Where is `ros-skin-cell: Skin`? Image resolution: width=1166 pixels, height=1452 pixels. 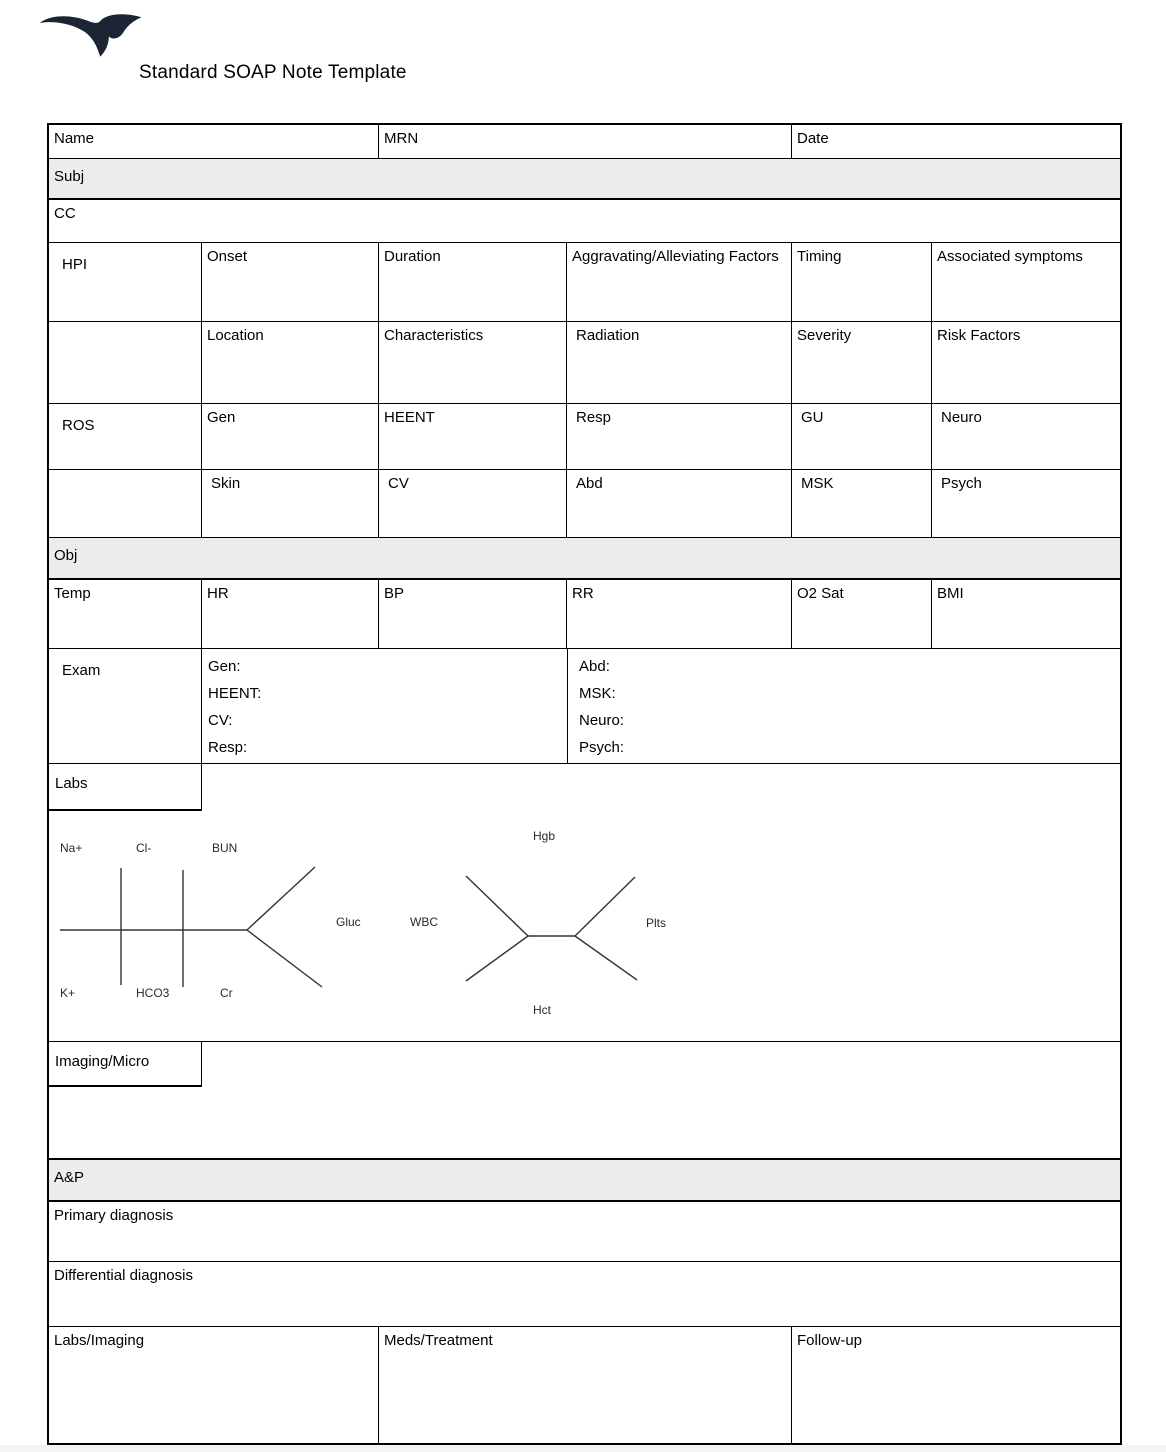 ros-skin-cell: Skin is located at coordinates (290, 503).